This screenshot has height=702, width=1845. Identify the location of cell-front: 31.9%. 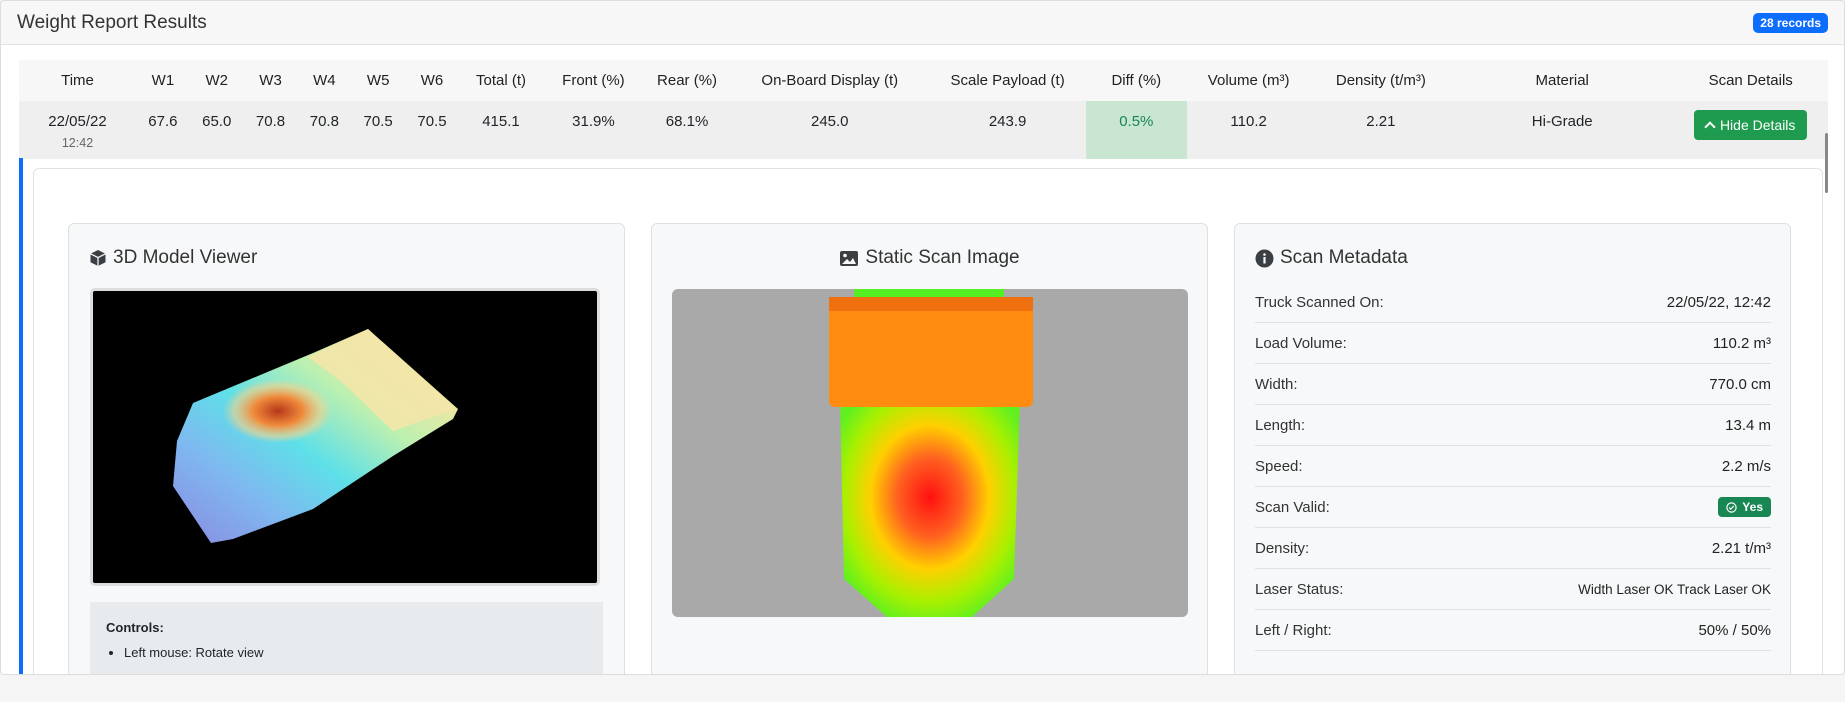
(593, 130).